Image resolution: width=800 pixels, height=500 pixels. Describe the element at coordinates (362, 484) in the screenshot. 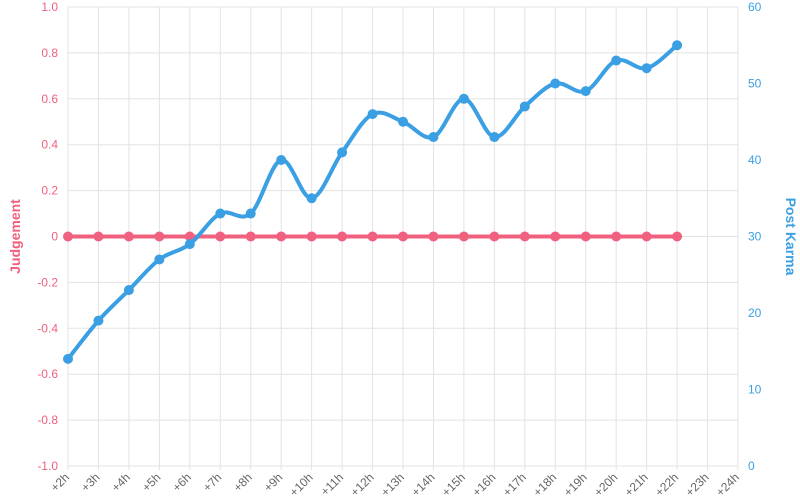

I see `x-tick-label: +12h` at that location.